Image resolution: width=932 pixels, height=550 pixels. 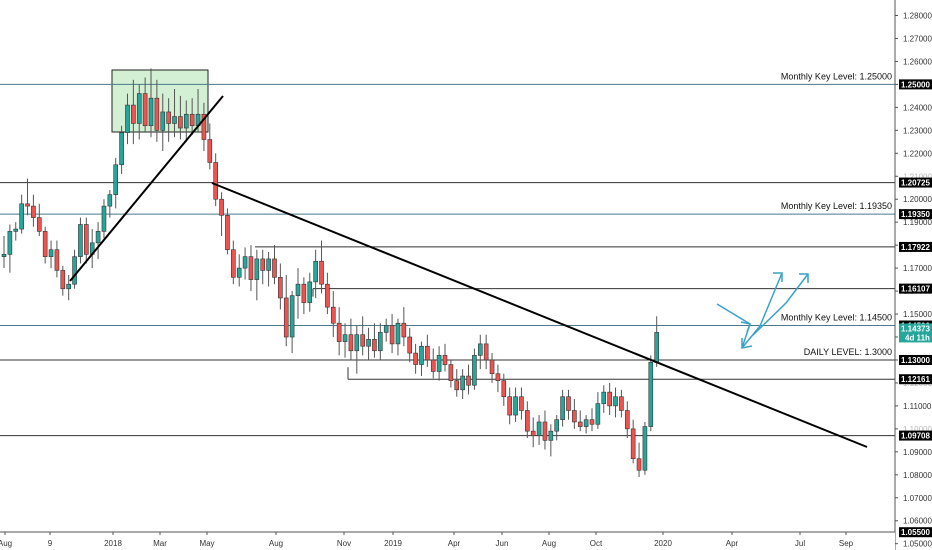 I want to click on price-tick-label: 1.26000, so click(x=917, y=61).